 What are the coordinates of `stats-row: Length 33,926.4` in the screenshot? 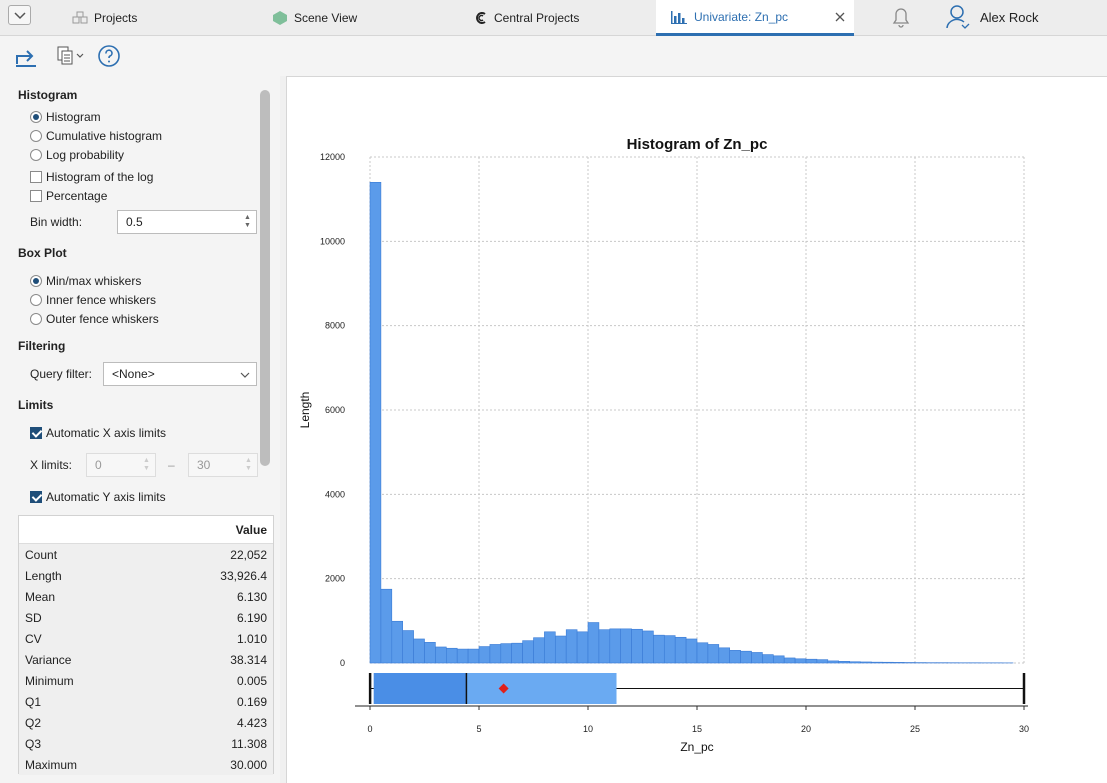 It's located at (146, 575).